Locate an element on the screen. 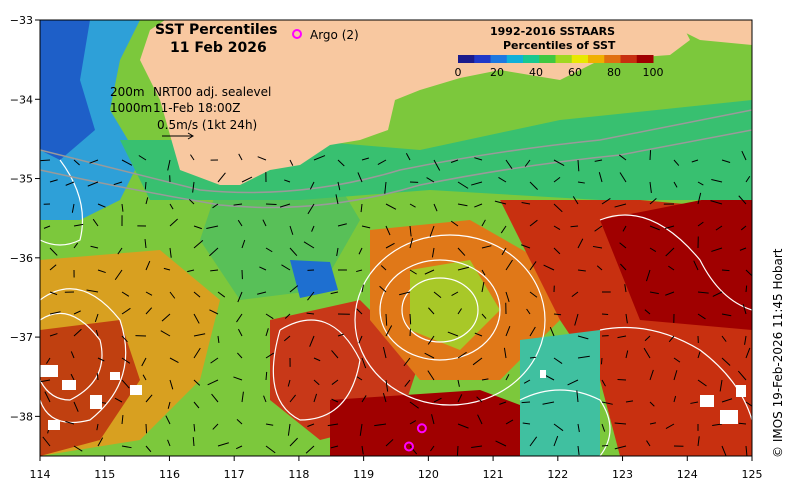 The width and height of the screenshot is (791, 492). land-east is located at coordinates (706, 32).